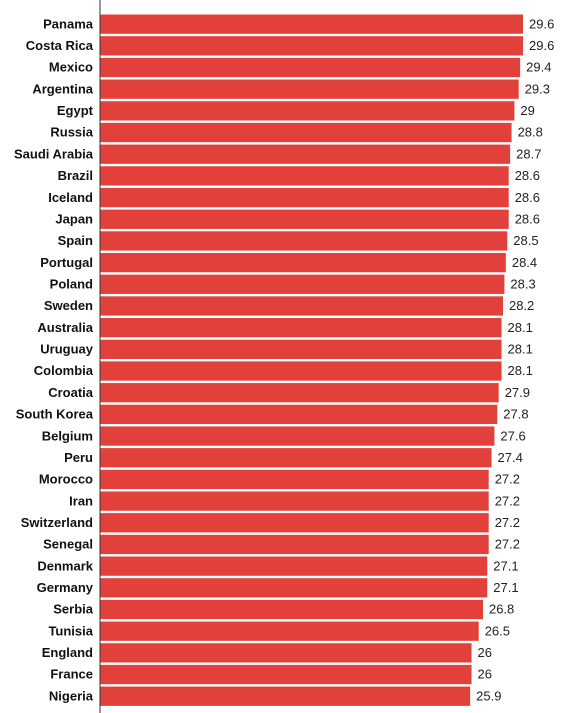 The image size is (580, 713). Describe the element at coordinates (68, 544) in the screenshot. I see `category-label-senegal: Senegal` at that location.